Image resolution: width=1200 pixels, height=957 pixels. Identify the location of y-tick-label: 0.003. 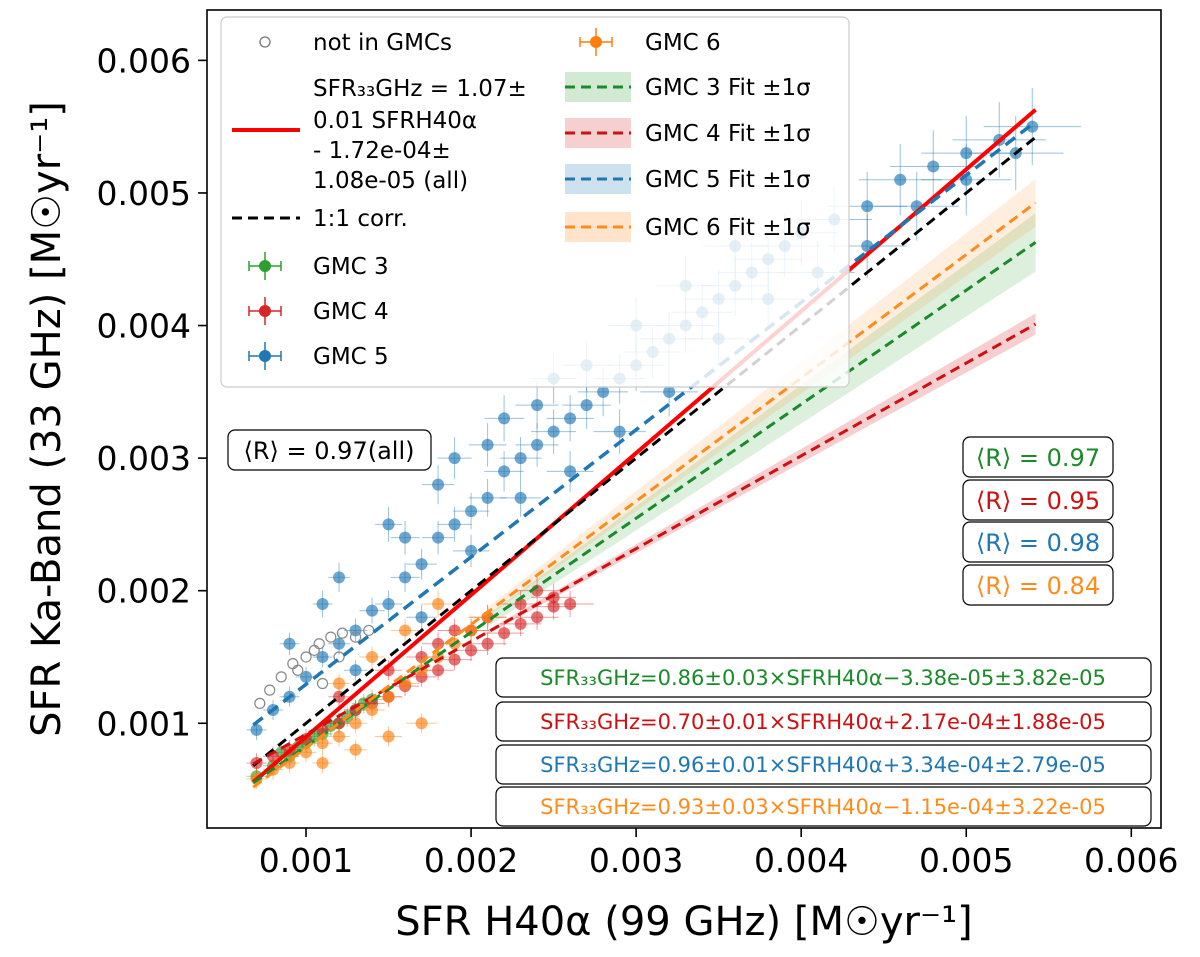
(144, 458).